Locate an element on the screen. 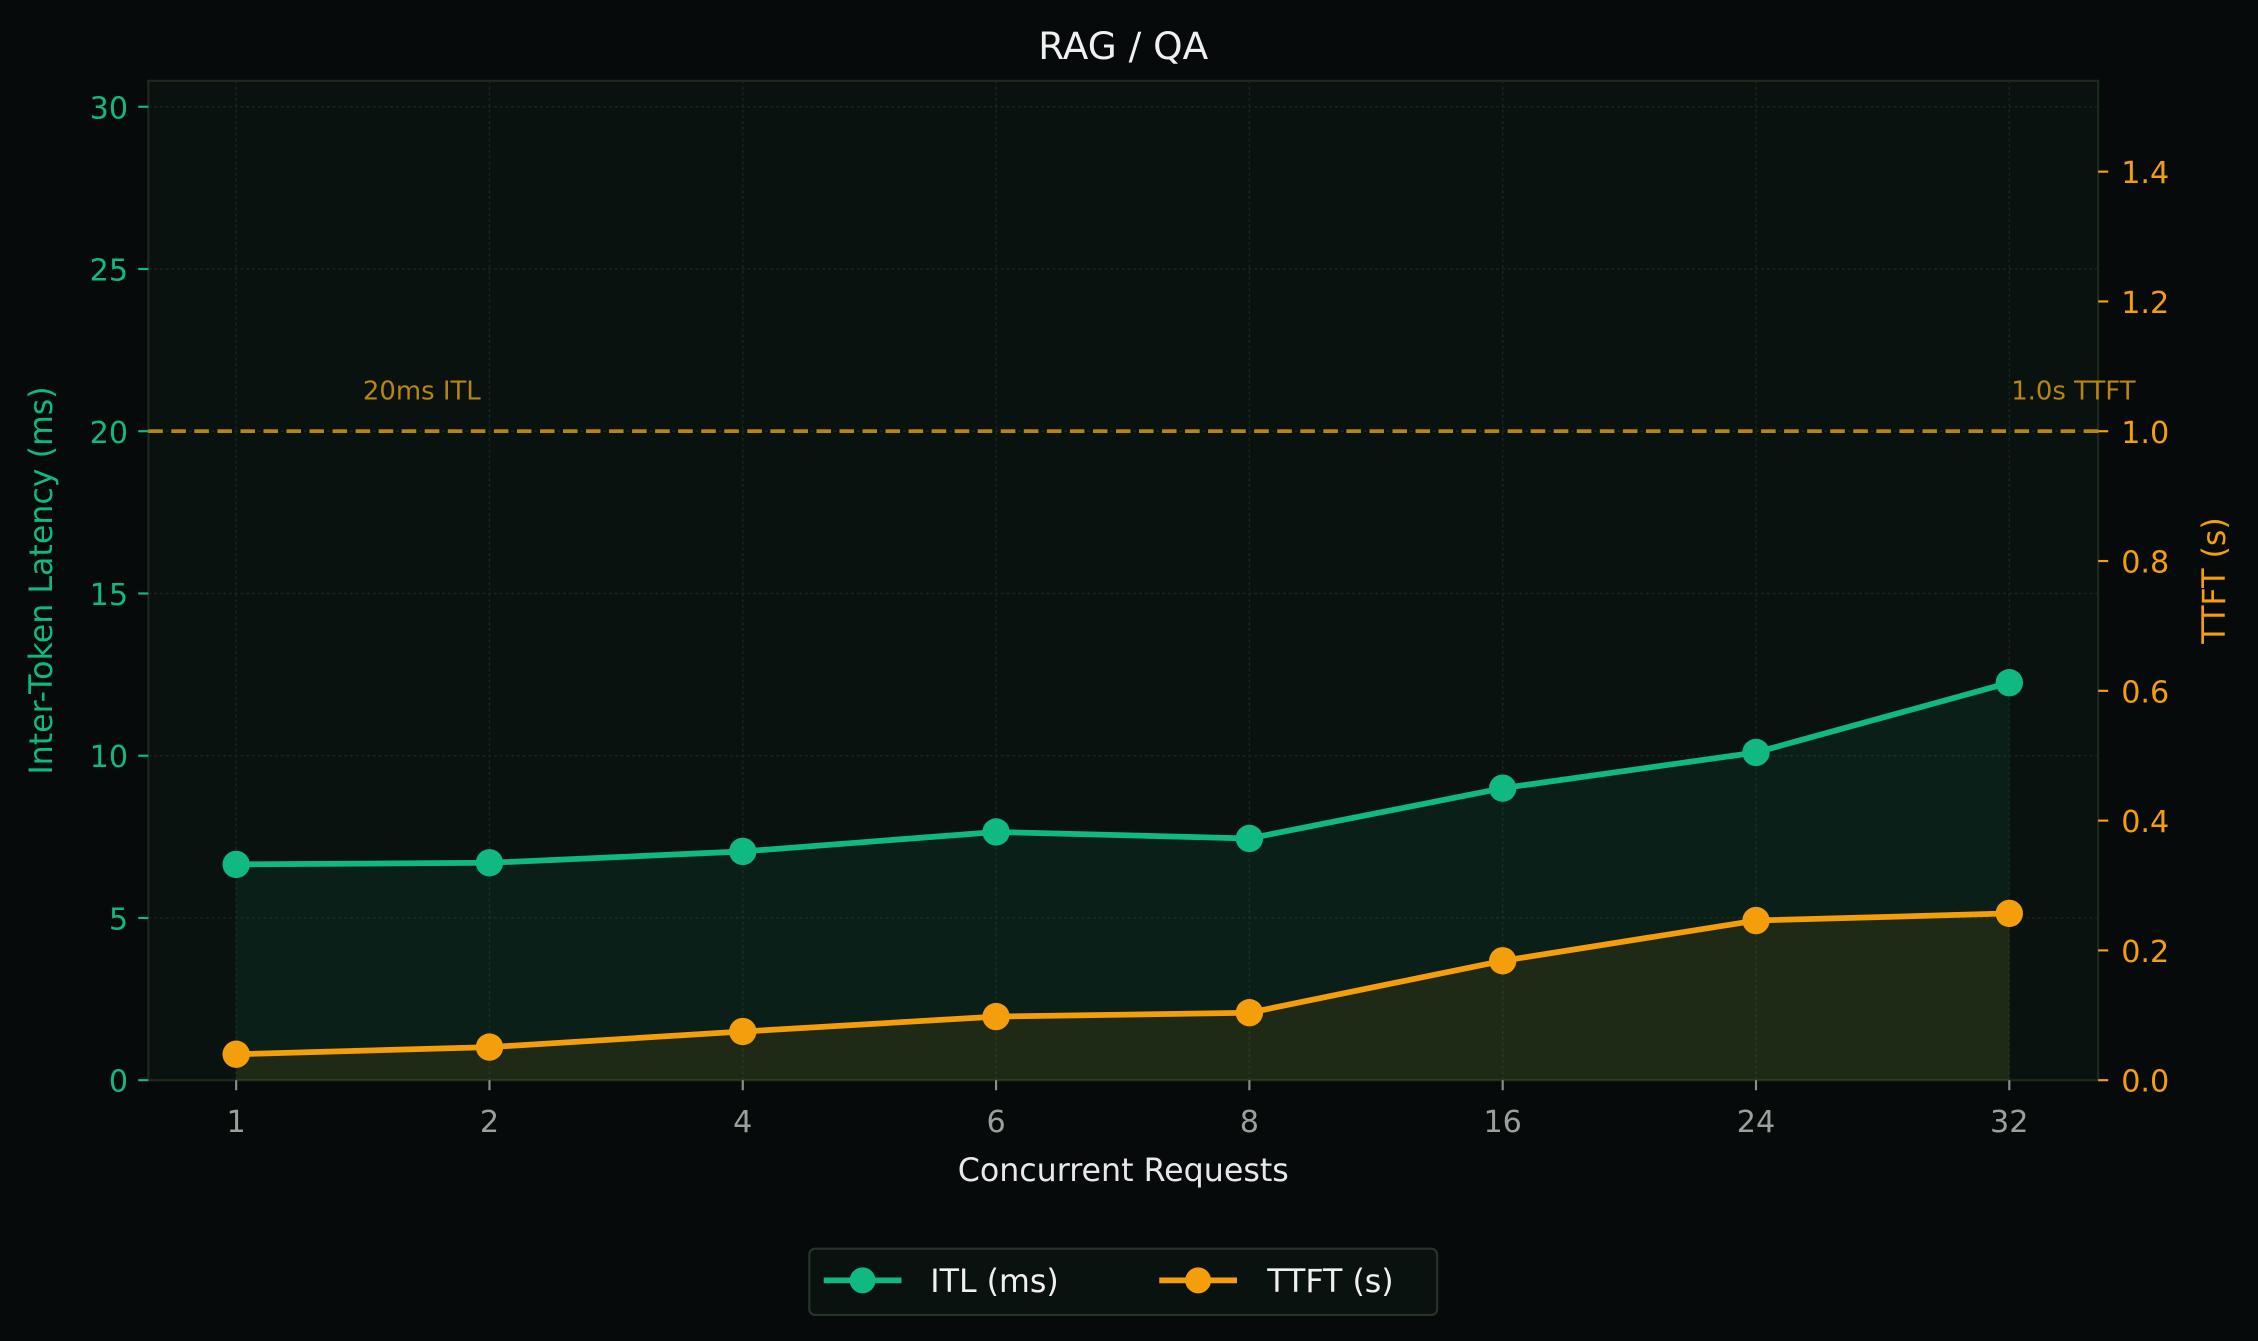 This screenshot has height=1341, width=2258. x-axis-label: Concurrent Requests is located at coordinates (1123, 1171).